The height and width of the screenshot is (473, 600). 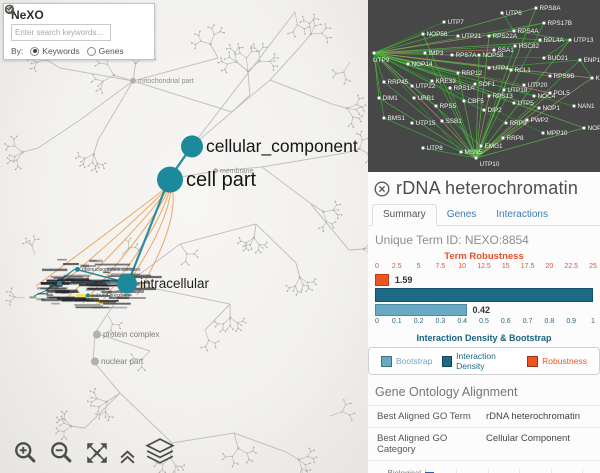 I want to click on axis-tick: 0.9, so click(x=571, y=321).